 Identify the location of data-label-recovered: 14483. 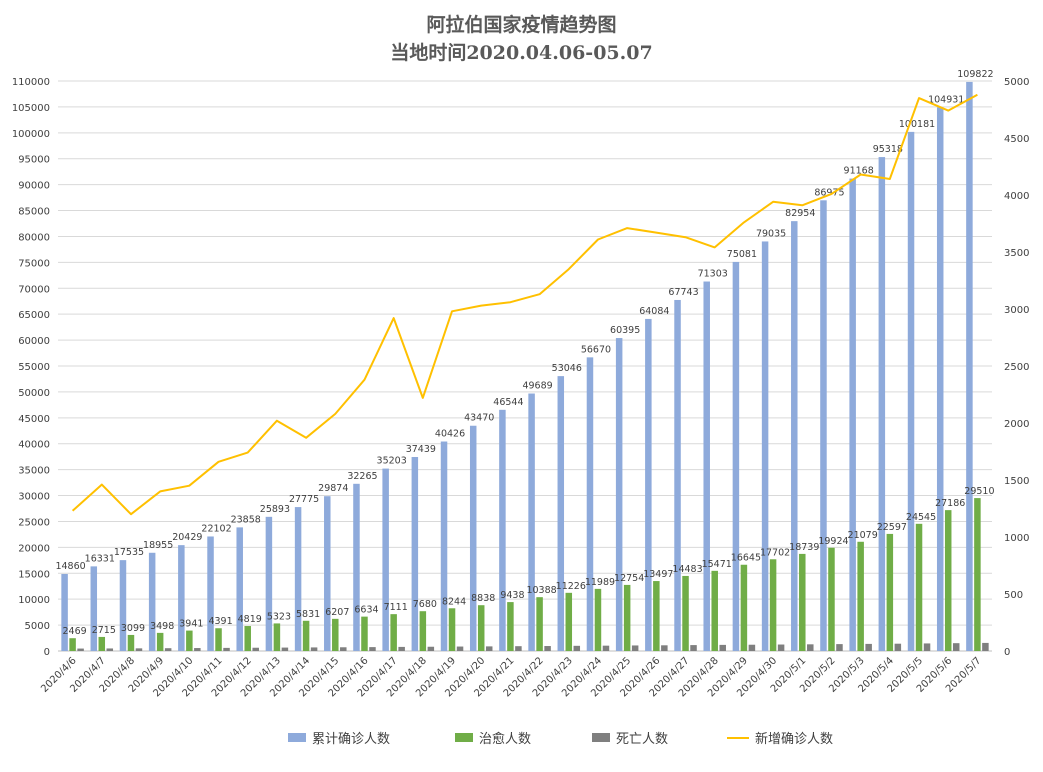
(687, 569).